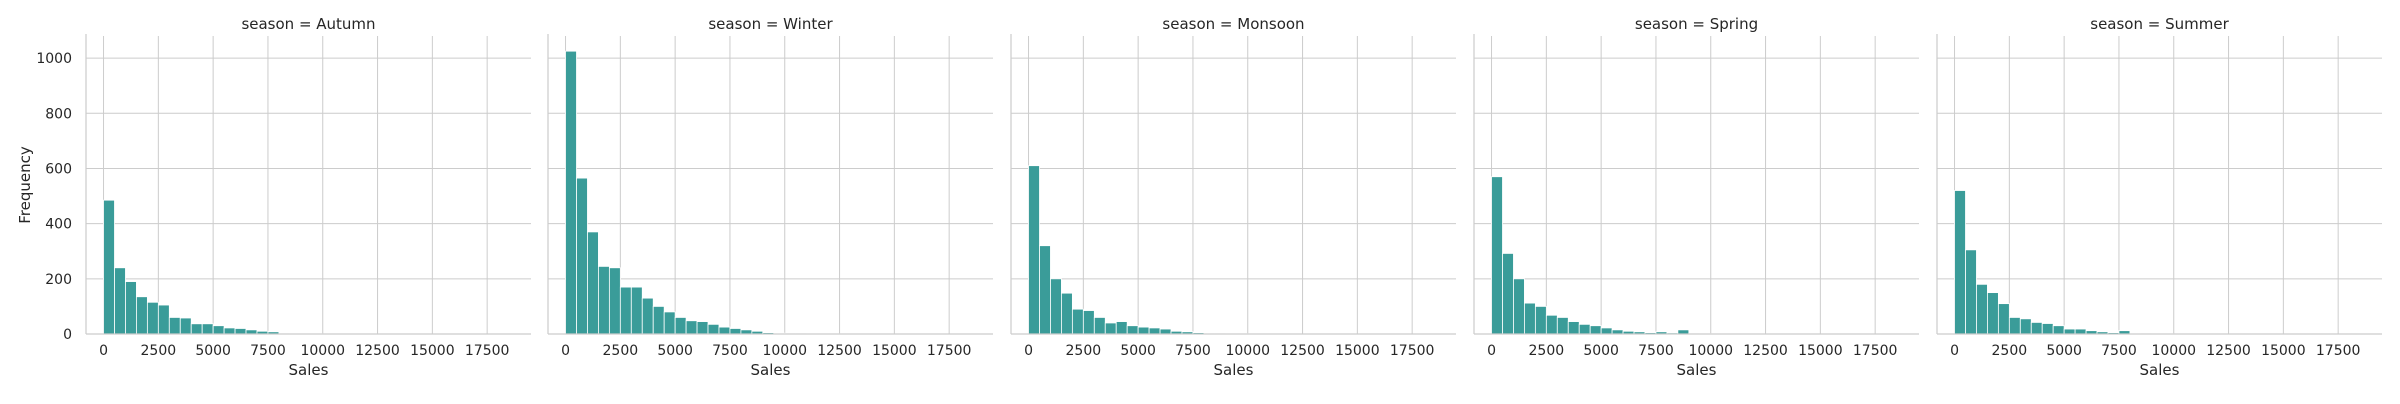 The height and width of the screenshot is (404, 2400). What do you see at coordinates (1233, 24) in the screenshot?
I see `facet-title: season = Monsoon` at bounding box center [1233, 24].